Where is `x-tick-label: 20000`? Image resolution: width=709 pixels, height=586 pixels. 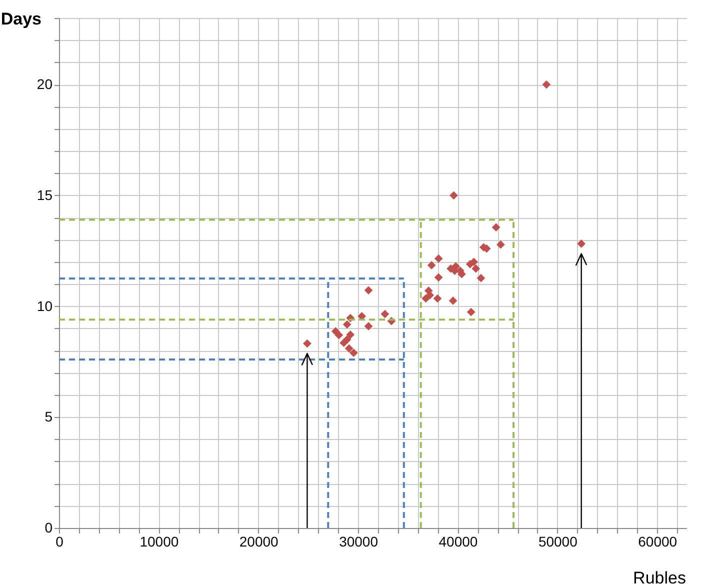 x-tick-label: 20000 is located at coordinates (259, 542).